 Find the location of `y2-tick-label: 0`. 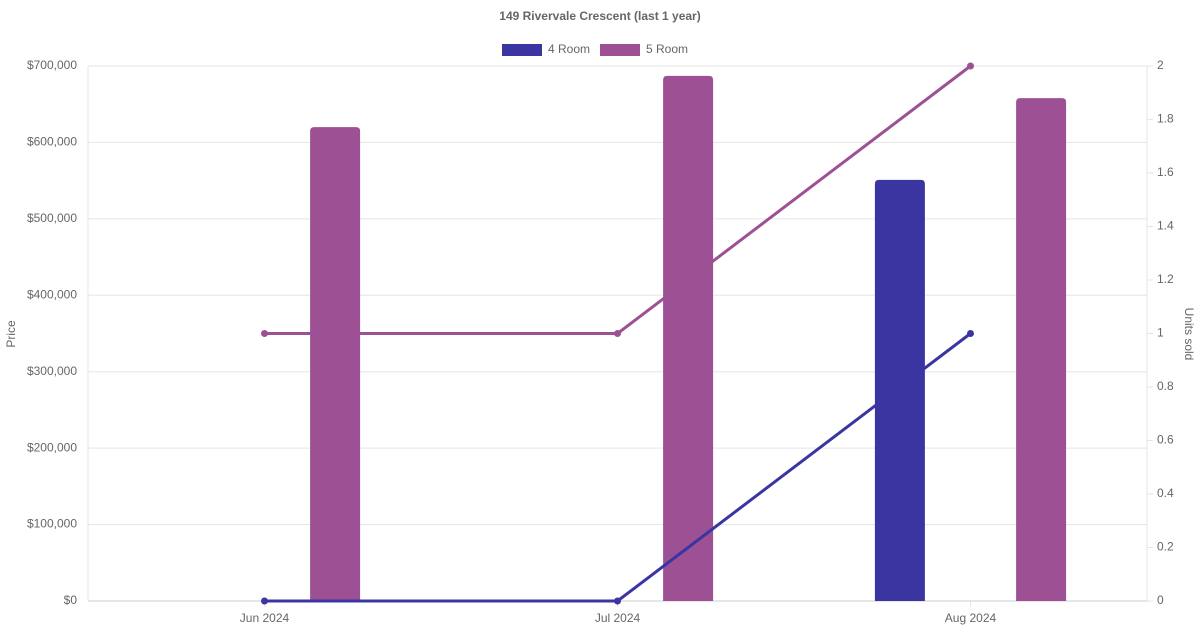

y2-tick-label: 0 is located at coordinates (1160, 600).